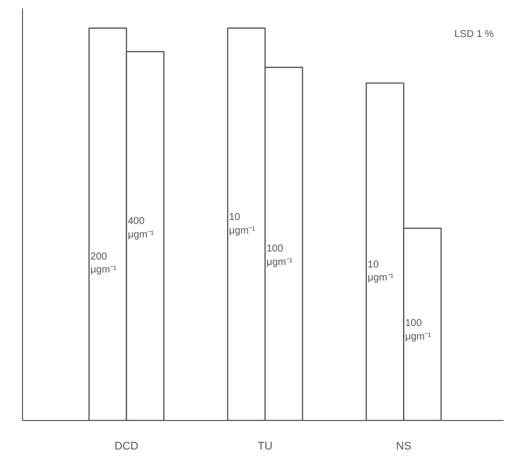 Image resolution: width=505 pixels, height=460 pixels. What do you see at coordinates (104, 263) in the screenshot?
I see `annotation: 200 μgm⁻¹` at bounding box center [104, 263].